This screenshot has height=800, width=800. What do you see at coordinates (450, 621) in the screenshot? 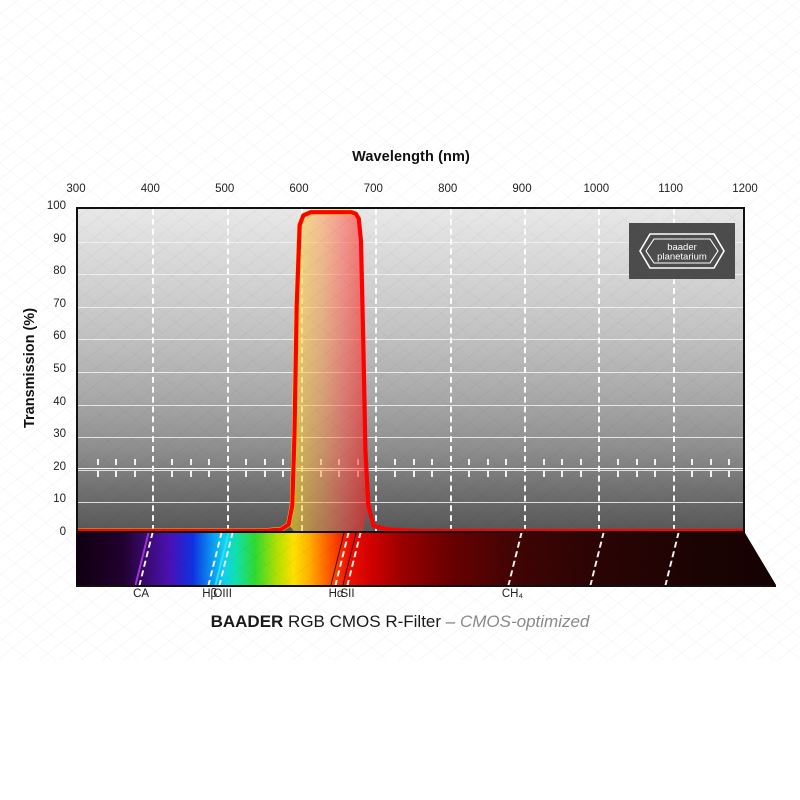
I see `caption-dash: –` at bounding box center [450, 621].